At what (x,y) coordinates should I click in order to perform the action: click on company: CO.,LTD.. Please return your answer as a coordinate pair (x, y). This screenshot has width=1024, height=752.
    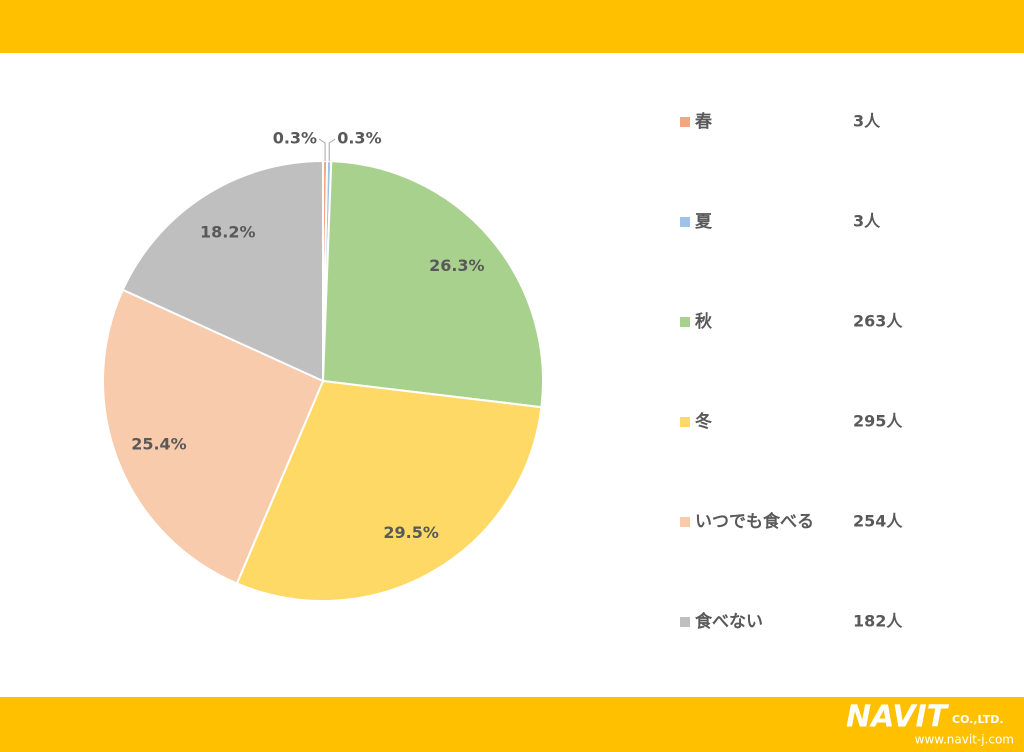
    Looking at the image, I should click on (978, 719).